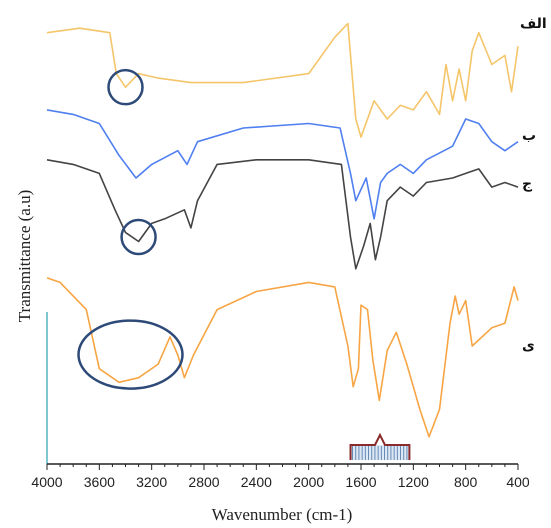 The image size is (551, 528). What do you see at coordinates (533, 185) in the screenshot?
I see `series-labels: الف ب ج ی` at bounding box center [533, 185].